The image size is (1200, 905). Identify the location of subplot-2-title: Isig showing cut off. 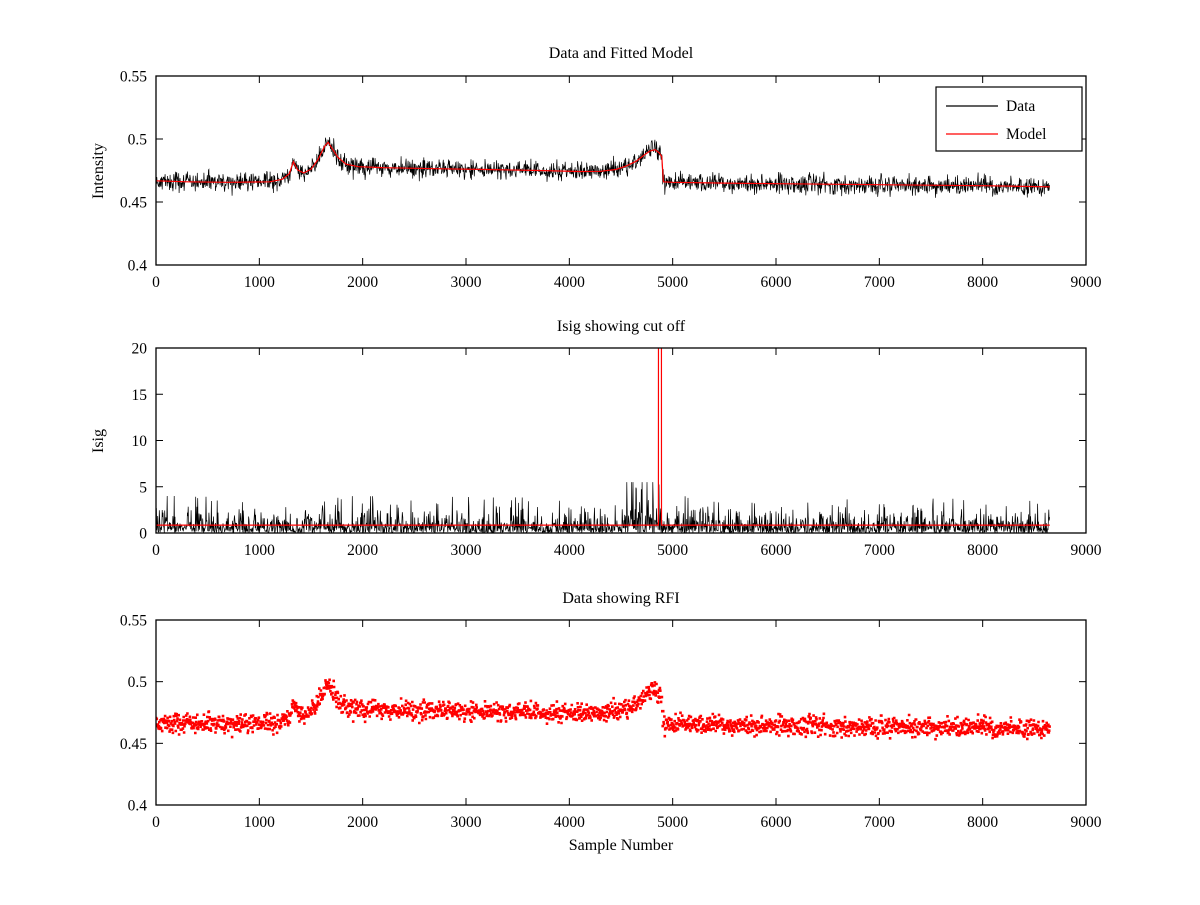
(621, 326).